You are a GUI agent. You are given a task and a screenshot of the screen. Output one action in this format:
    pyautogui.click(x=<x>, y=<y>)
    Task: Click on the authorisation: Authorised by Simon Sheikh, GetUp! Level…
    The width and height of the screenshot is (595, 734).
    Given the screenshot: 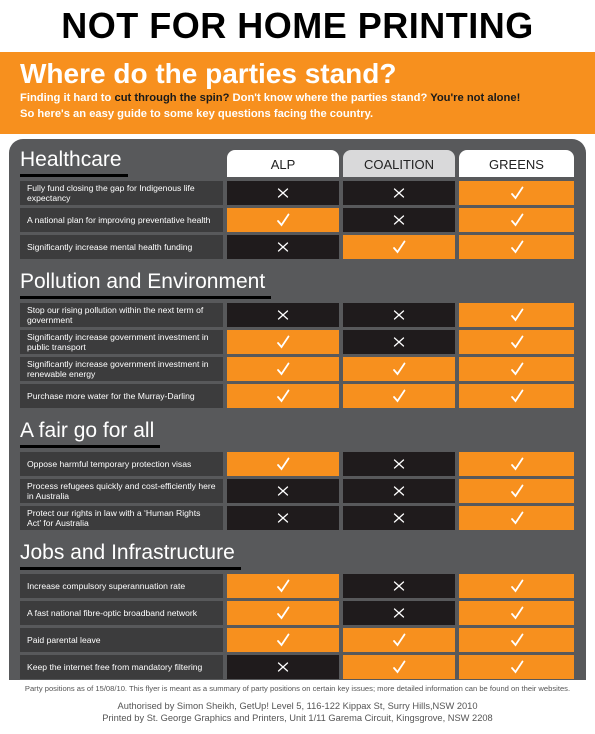 What is the action you would take?
    pyautogui.click(x=297, y=706)
    